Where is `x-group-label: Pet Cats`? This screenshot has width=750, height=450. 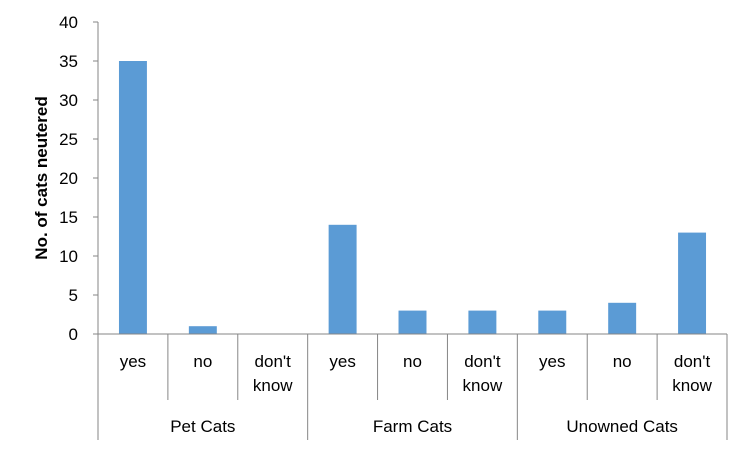 x-group-label: Pet Cats is located at coordinates (202, 426).